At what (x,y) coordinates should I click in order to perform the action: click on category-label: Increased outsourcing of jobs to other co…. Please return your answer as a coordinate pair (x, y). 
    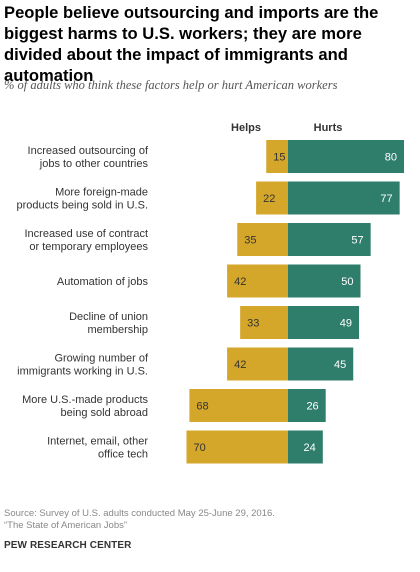
    Looking at the image, I should click on (88, 157).